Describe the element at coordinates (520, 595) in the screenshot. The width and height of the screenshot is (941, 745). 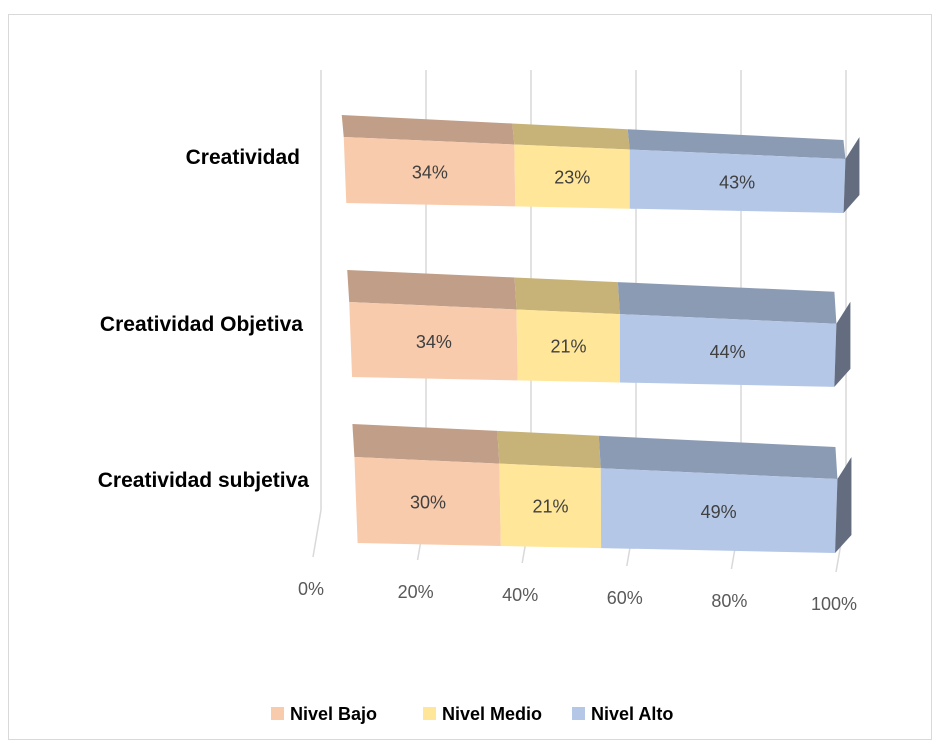
I see `x-tick-label: 40%` at that location.